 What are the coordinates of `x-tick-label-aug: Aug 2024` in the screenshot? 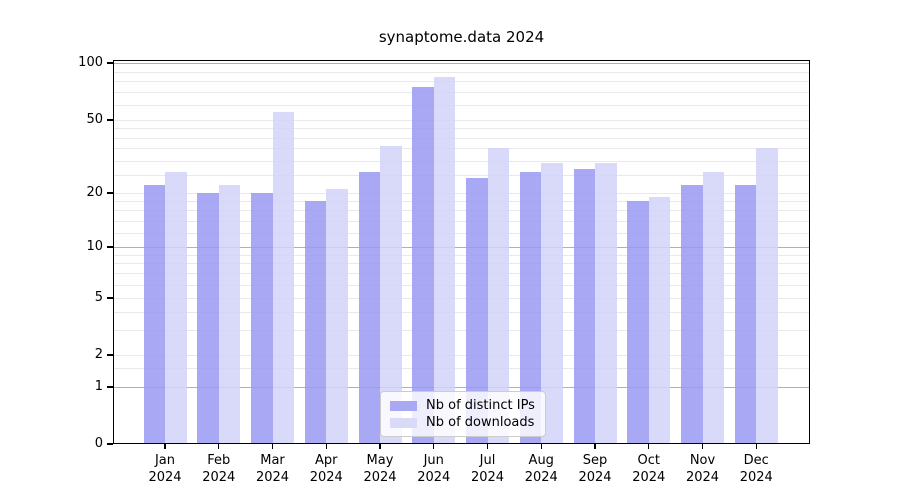 It's located at (541, 469).